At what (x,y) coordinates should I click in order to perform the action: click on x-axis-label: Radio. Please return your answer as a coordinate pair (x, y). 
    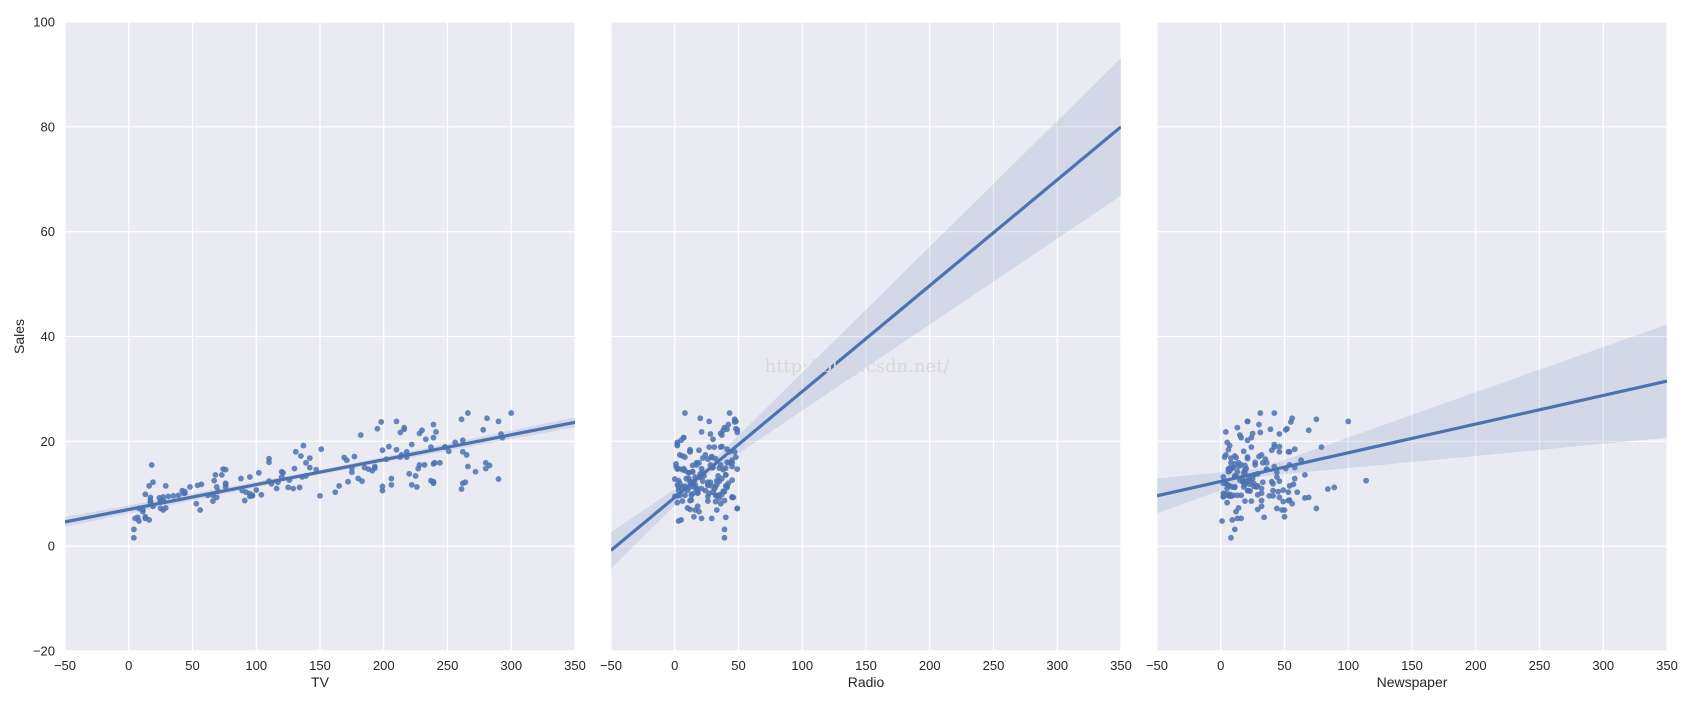
    Looking at the image, I should click on (866, 682).